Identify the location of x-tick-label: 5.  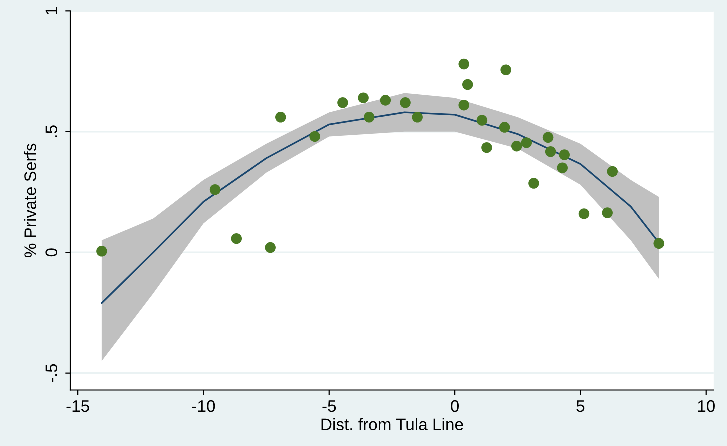
(580, 406).